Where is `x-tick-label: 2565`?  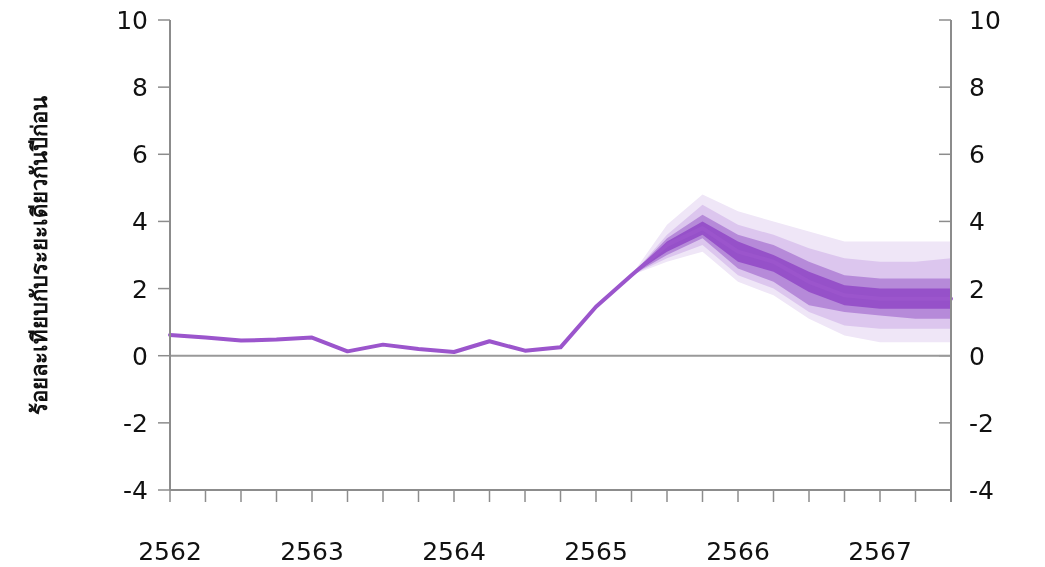
x-tick-label: 2565 is located at coordinates (596, 551).